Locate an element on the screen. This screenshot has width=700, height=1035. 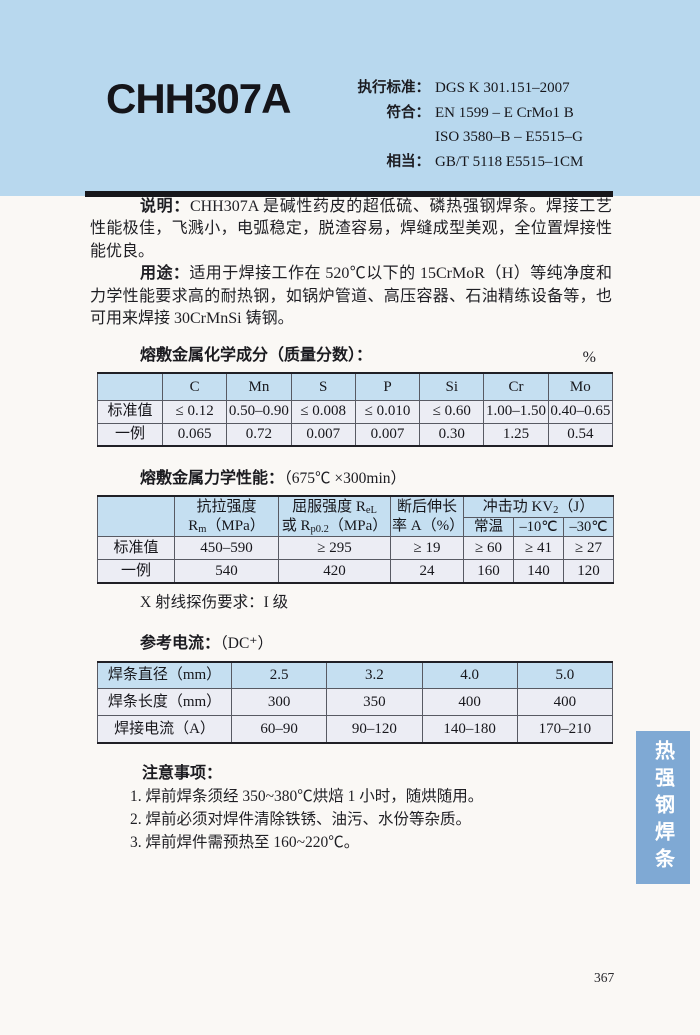
xray-requirement: X 射线探伤要求：I 级 is located at coordinates (214, 602).